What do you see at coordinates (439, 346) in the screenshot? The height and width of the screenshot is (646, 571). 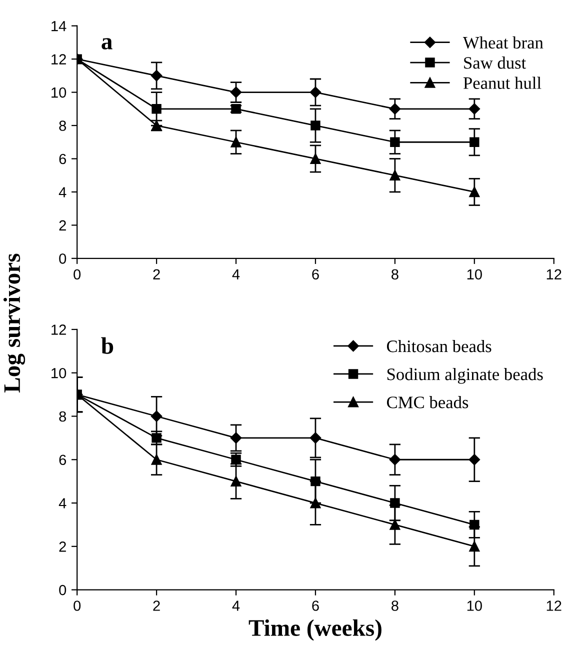 I see `legend-label: Chitosan beads` at bounding box center [439, 346].